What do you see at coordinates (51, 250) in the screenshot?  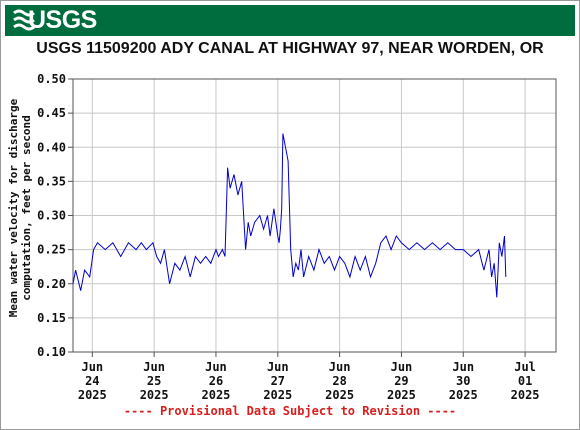 I see `y-tick-label: 0.25` at bounding box center [51, 250].